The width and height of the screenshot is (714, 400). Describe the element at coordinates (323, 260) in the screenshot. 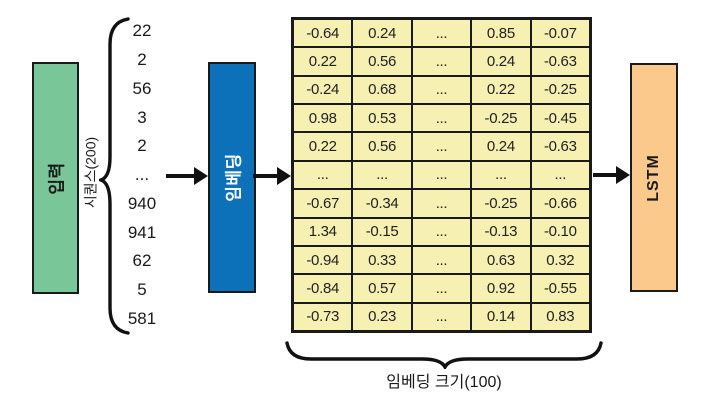

I see `matrix-cell: -0.94` at that location.